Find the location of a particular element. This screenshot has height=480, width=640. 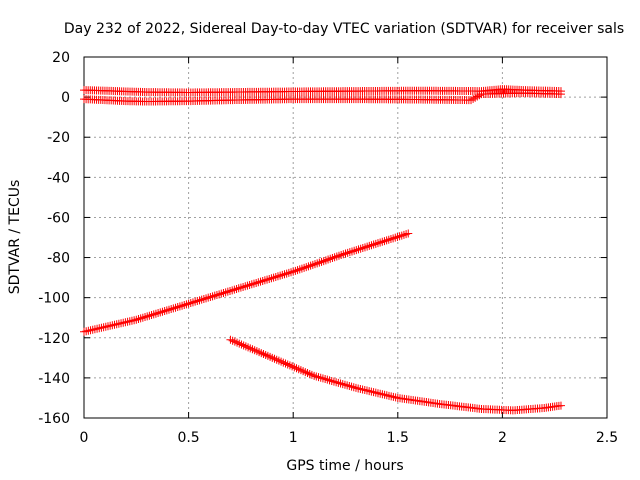

y-tick-label: -160 is located at coordinates (54, 419).